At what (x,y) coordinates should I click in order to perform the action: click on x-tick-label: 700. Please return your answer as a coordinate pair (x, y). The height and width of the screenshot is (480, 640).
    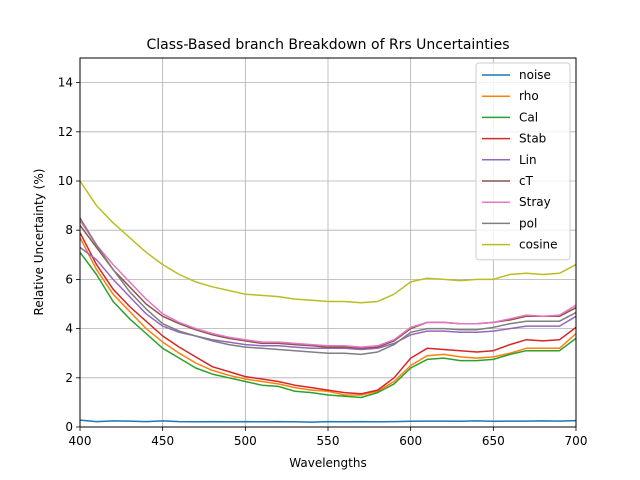
    Looking at the image, I should click on (576, 441).